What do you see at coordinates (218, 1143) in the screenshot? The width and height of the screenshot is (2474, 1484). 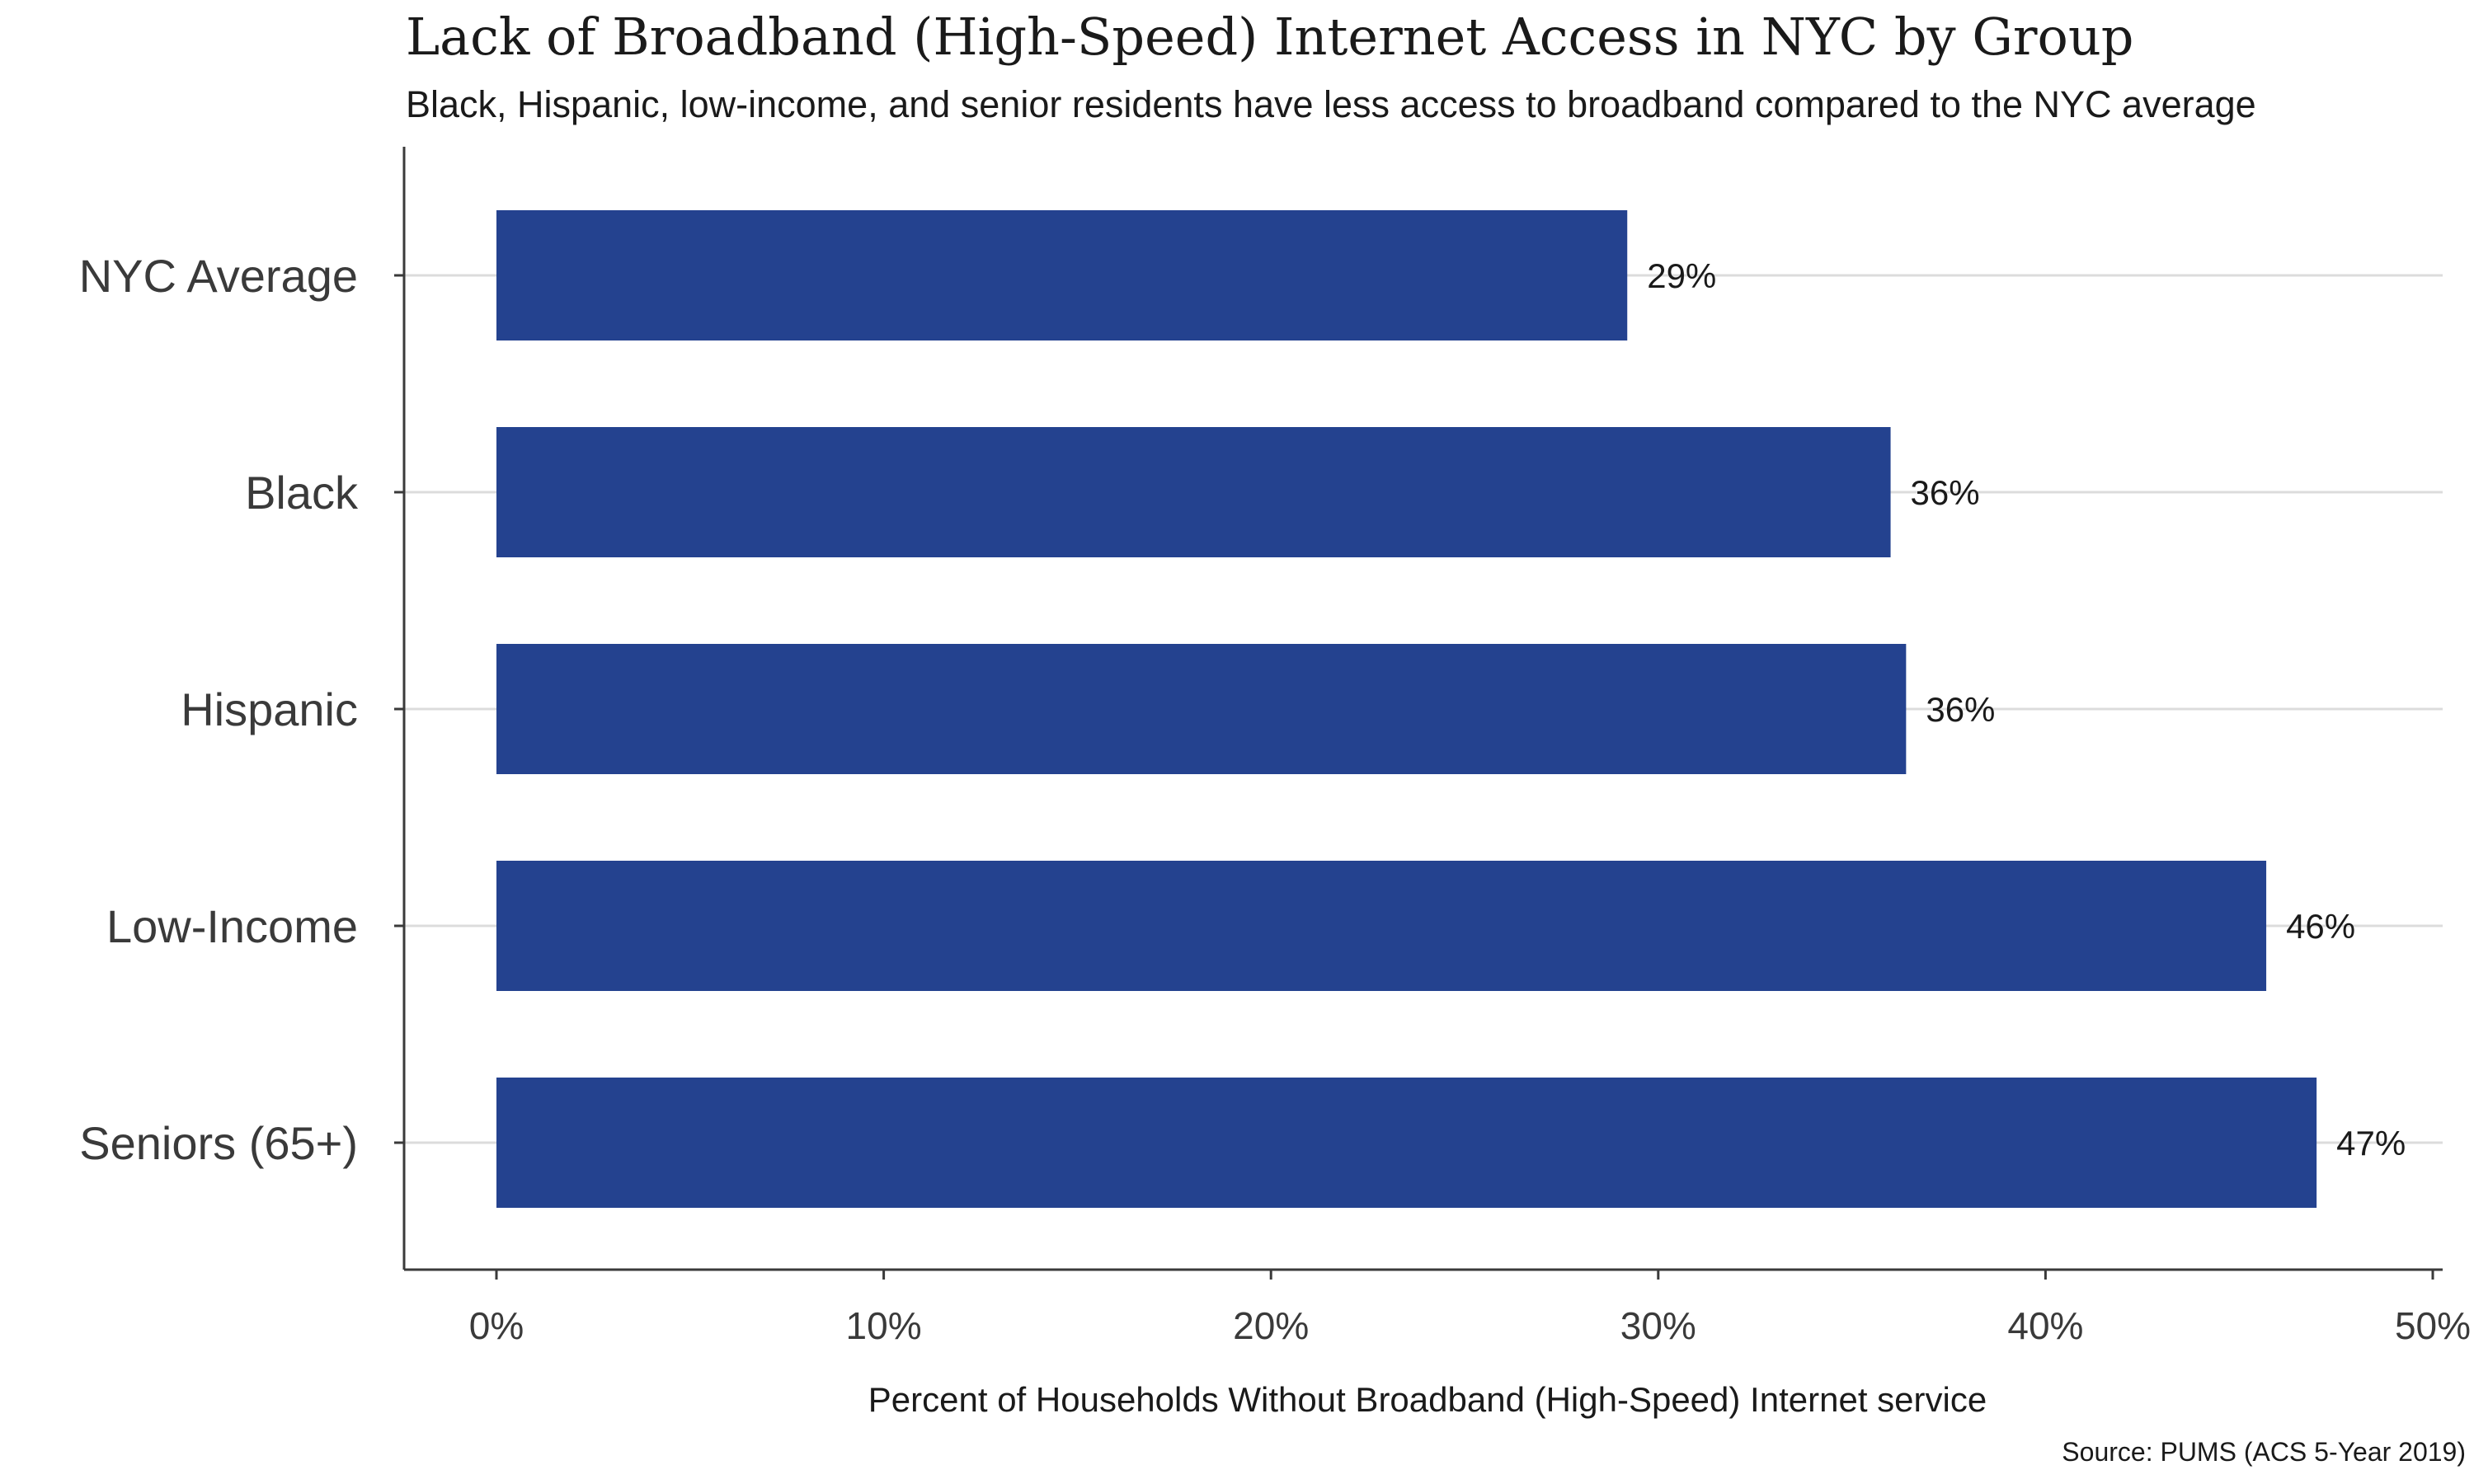 I see `category-label: Seniors (65+)` at bounding box center [218, 1143].